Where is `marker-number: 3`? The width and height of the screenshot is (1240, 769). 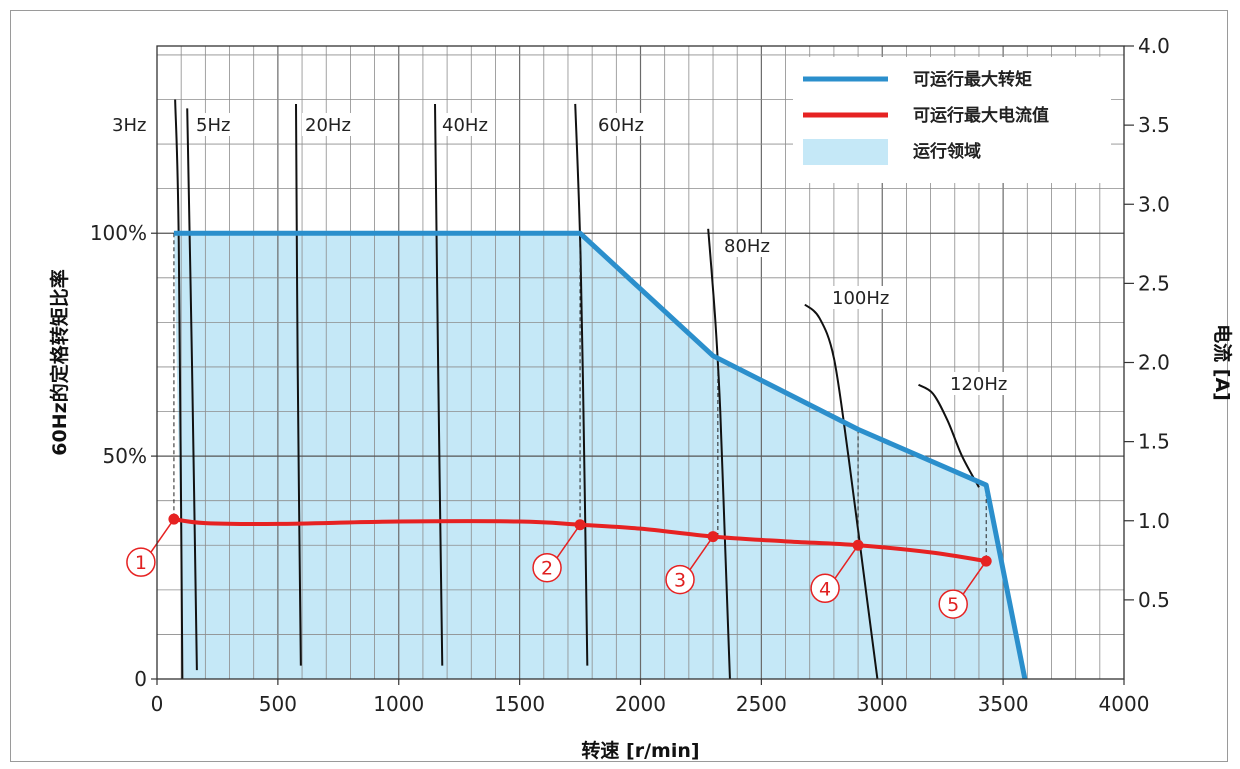
marker-number: 3 is located at coordinates (680, 581).